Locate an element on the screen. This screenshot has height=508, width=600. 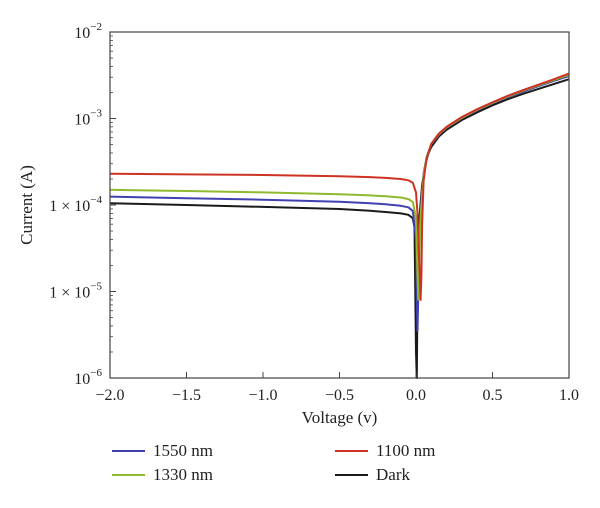
x-axis: −2.0 −1.5 −1.0 −0.5 0.0 0.5 1.0 is located at coordinates (337, 388).